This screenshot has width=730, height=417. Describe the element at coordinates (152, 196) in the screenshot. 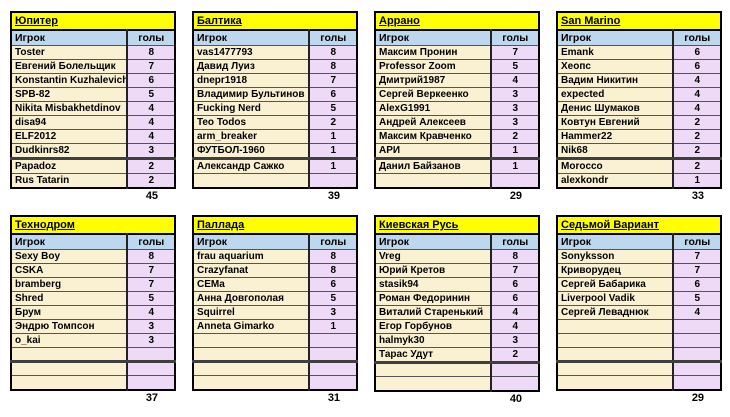

I see `team-total: 45` at that location.